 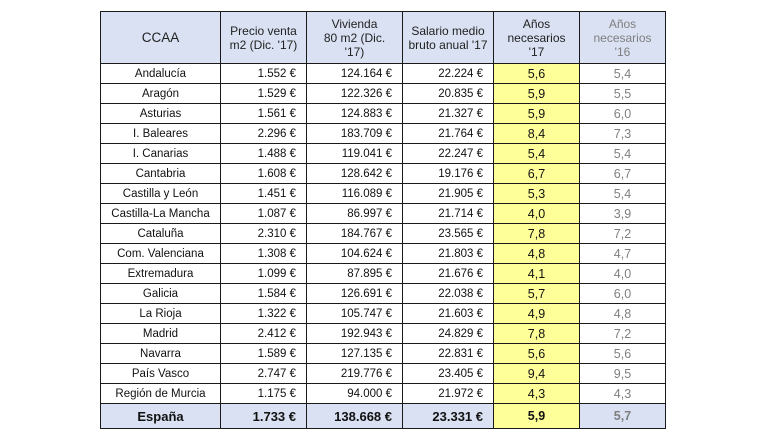 I want to click on cell-anos-16: 5,4, so click(x=622, y=153).